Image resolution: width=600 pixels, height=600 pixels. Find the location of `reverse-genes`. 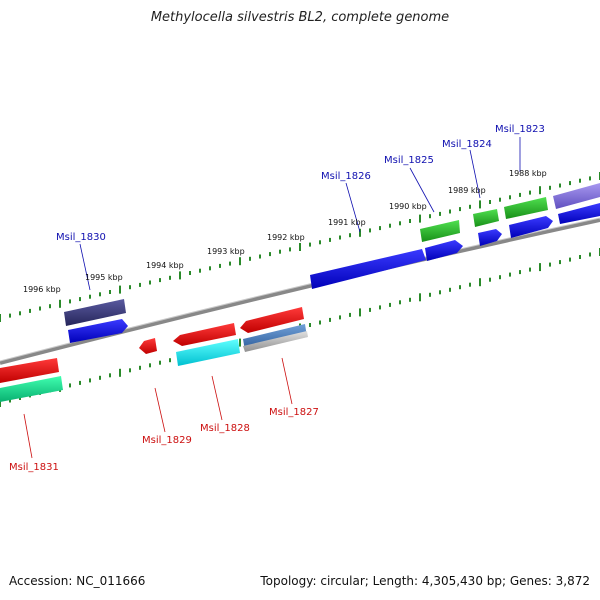

reverse-genes is located at coordinates (154, 354).